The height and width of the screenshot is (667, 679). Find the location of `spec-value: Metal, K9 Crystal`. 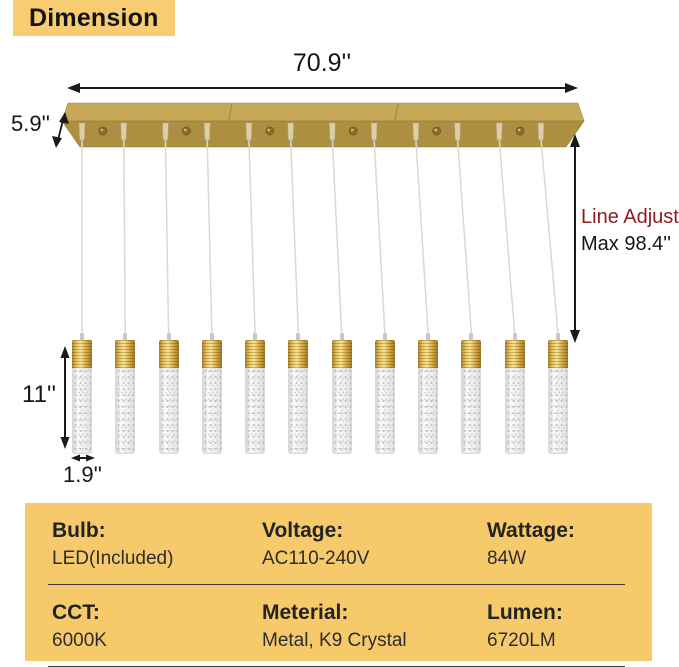

spec-value: Metal, K9 Crystal is located at coordinates (334, 641).